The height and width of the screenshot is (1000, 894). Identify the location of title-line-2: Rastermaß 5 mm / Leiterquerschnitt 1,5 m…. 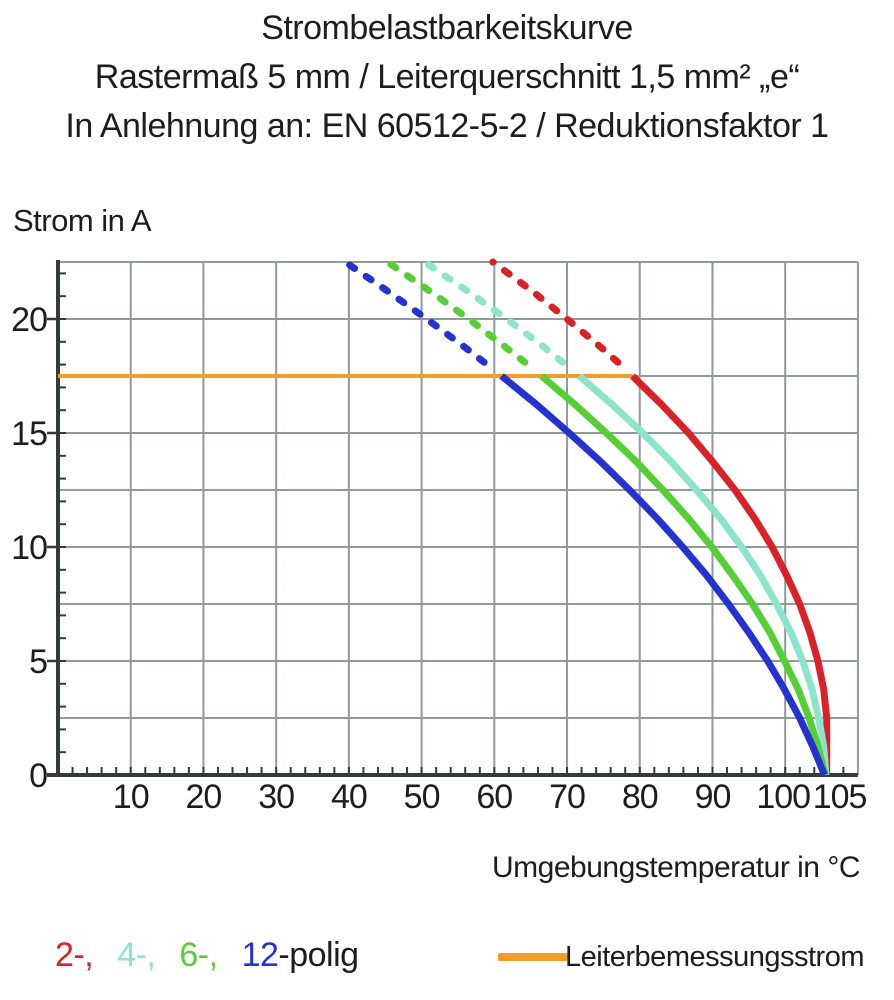
(447, 77).